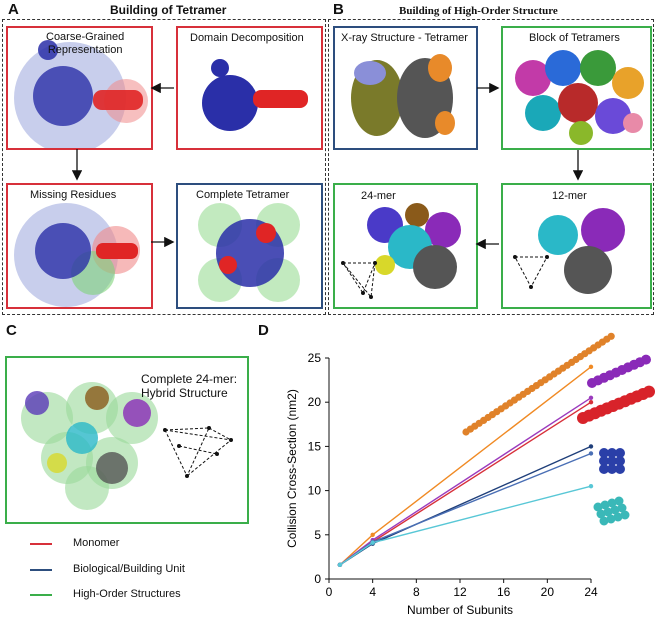 The image size is (656, 622). I want to click on xray-structure-illustration, so click(403, 96).